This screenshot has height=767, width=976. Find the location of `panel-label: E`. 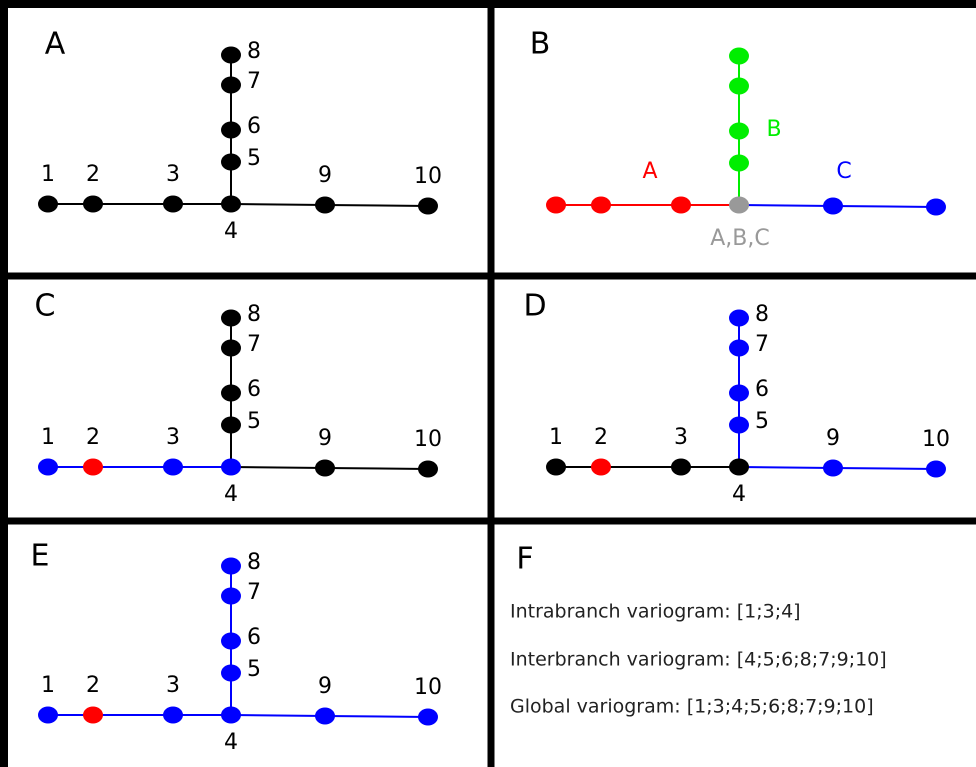

panel-label: E is located at coordinates (40, 556).